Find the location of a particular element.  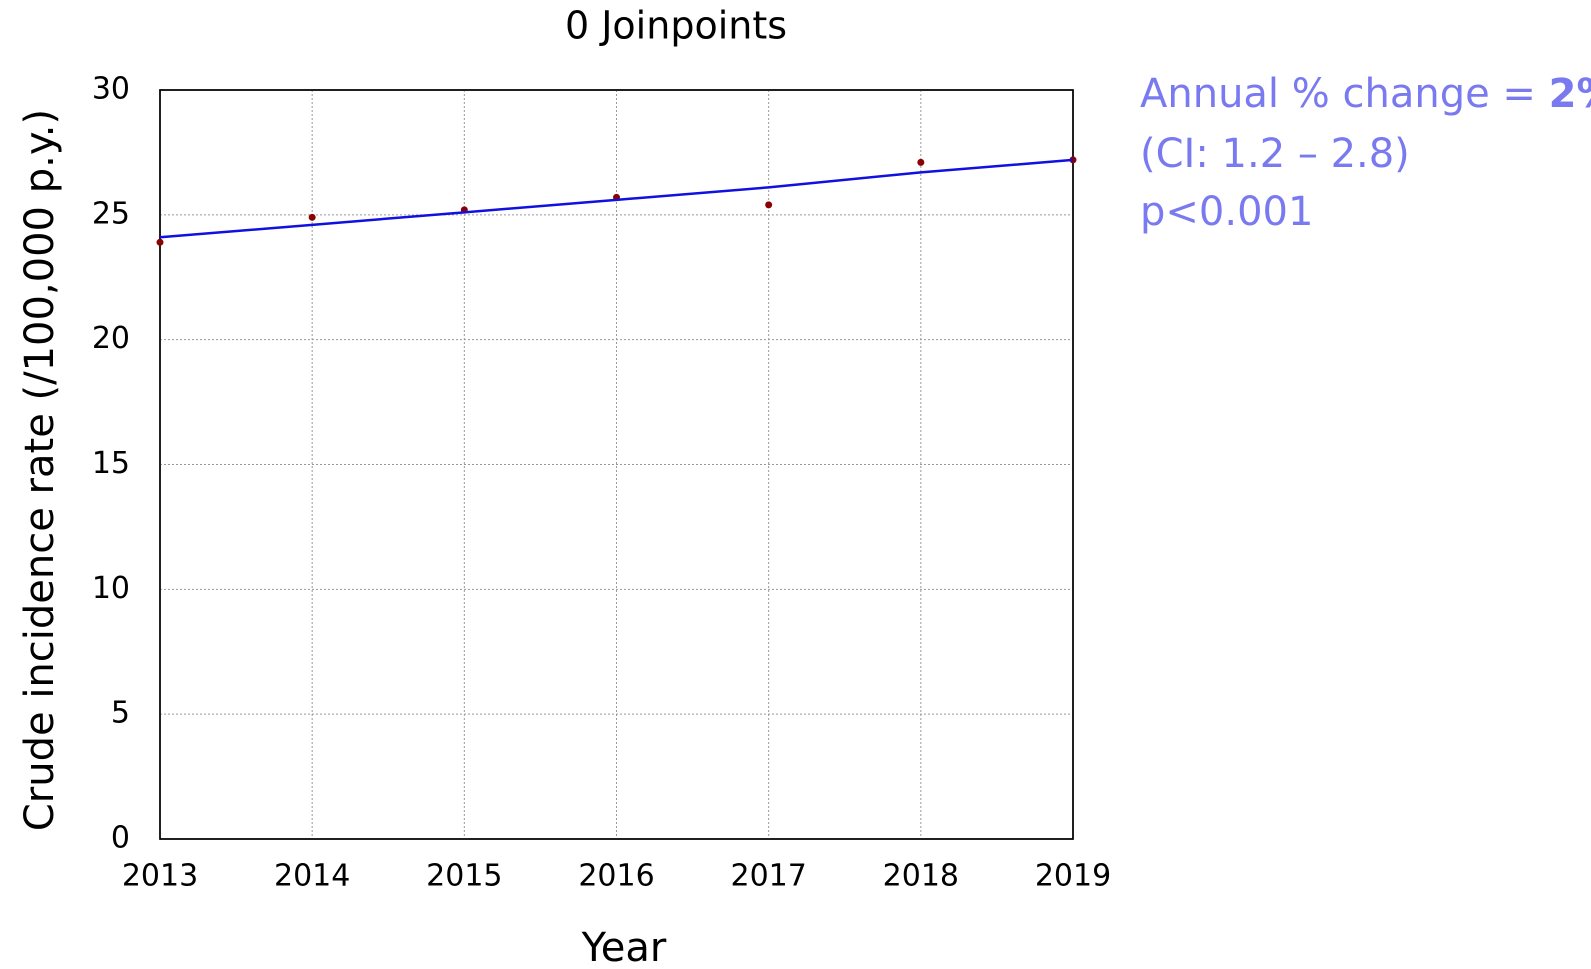

y-tick-label: 5 is located at coordinates (120, 713).